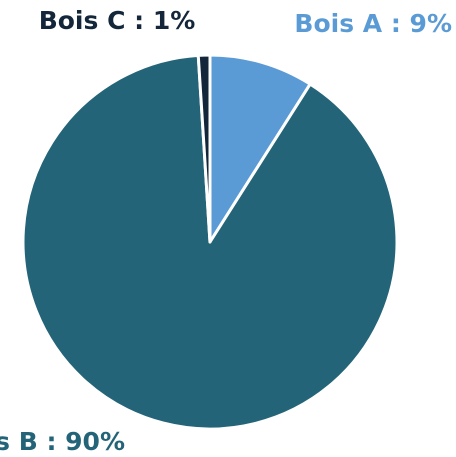 The height and width of the screenshot is (457, 456). Describe the element at coordinates (117, 20) in the screenshot. I see `slice-label: Bois C : 1%` at that location.